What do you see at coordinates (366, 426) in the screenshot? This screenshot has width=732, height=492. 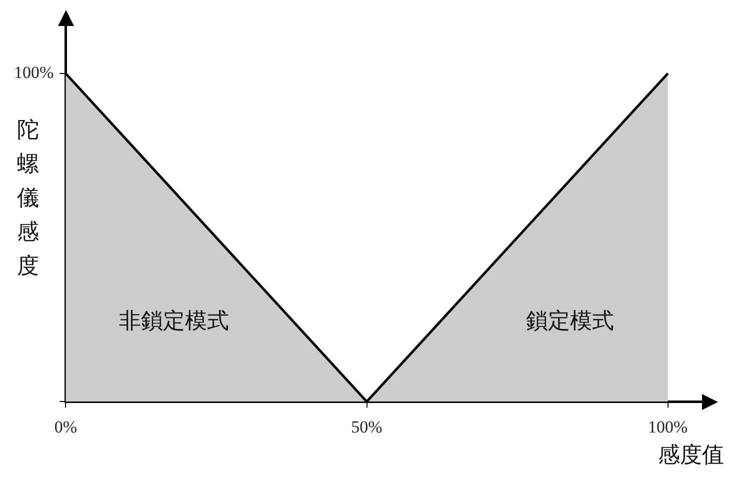 I see `x-tick-label: 50%` at bounding box center [366, 426].